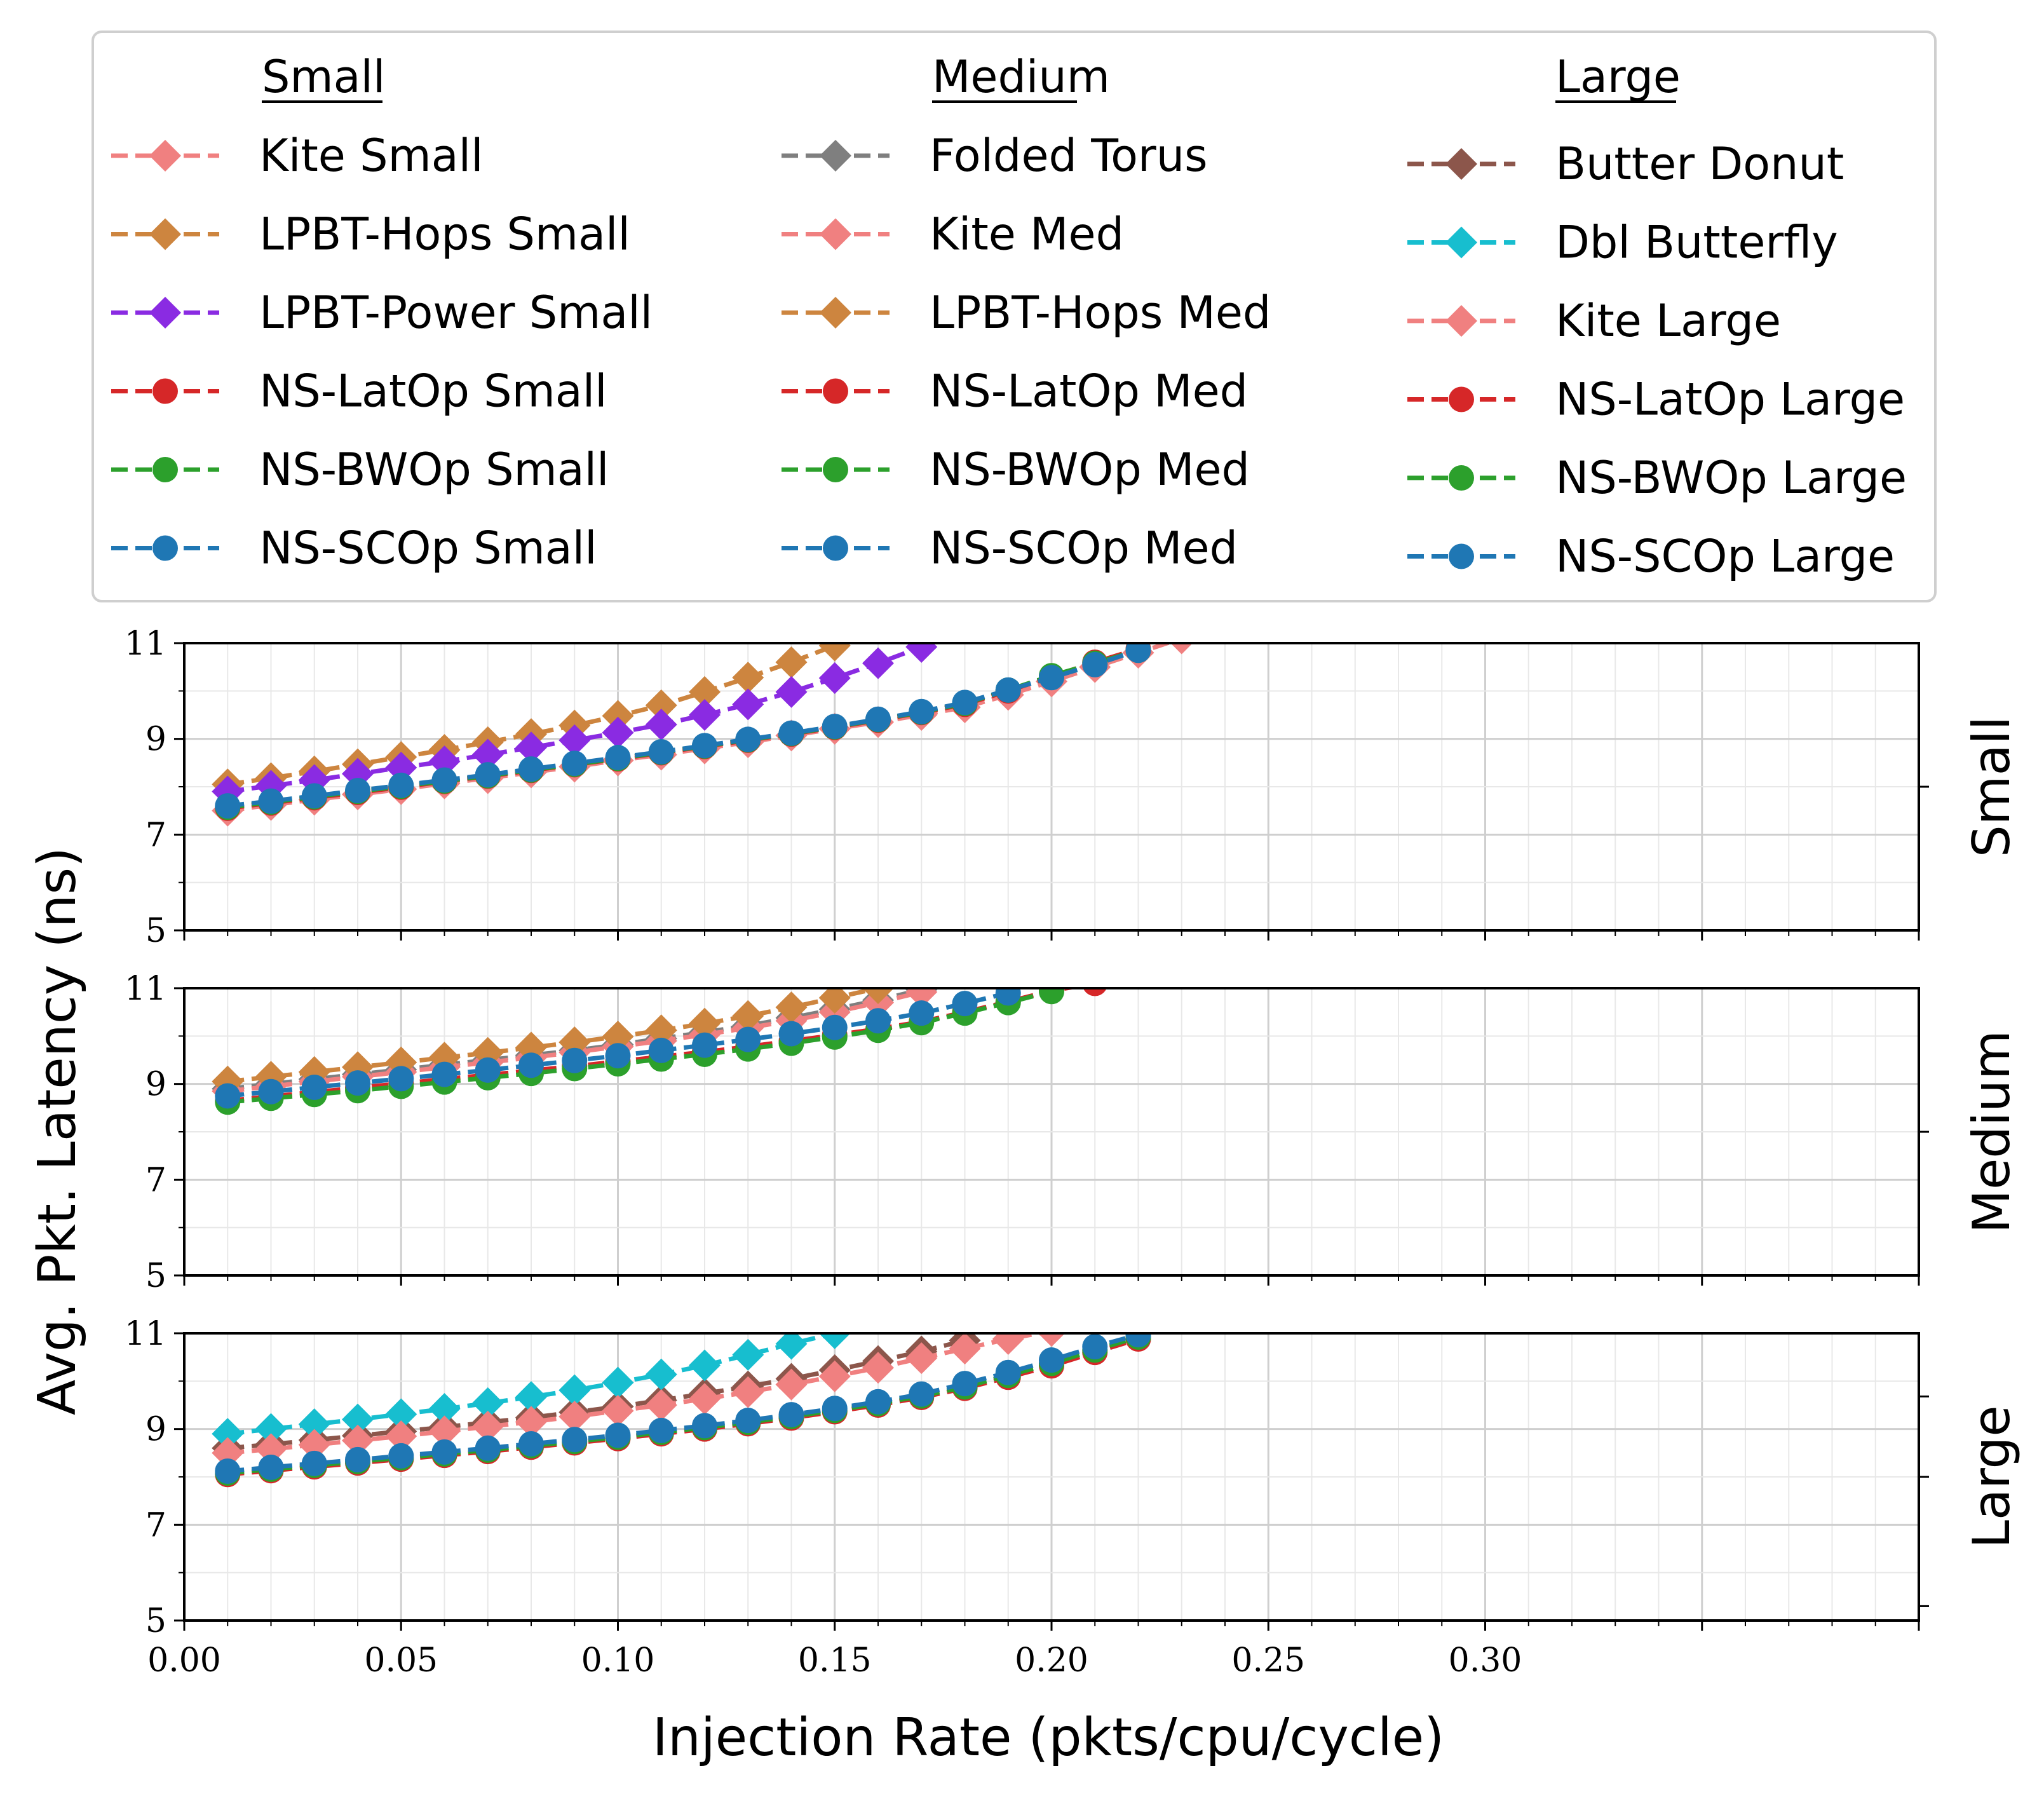 This screenshot has width=2044, height=1801. I want to click on legend-item-kite-small: Kite Small, so click(297, 156).